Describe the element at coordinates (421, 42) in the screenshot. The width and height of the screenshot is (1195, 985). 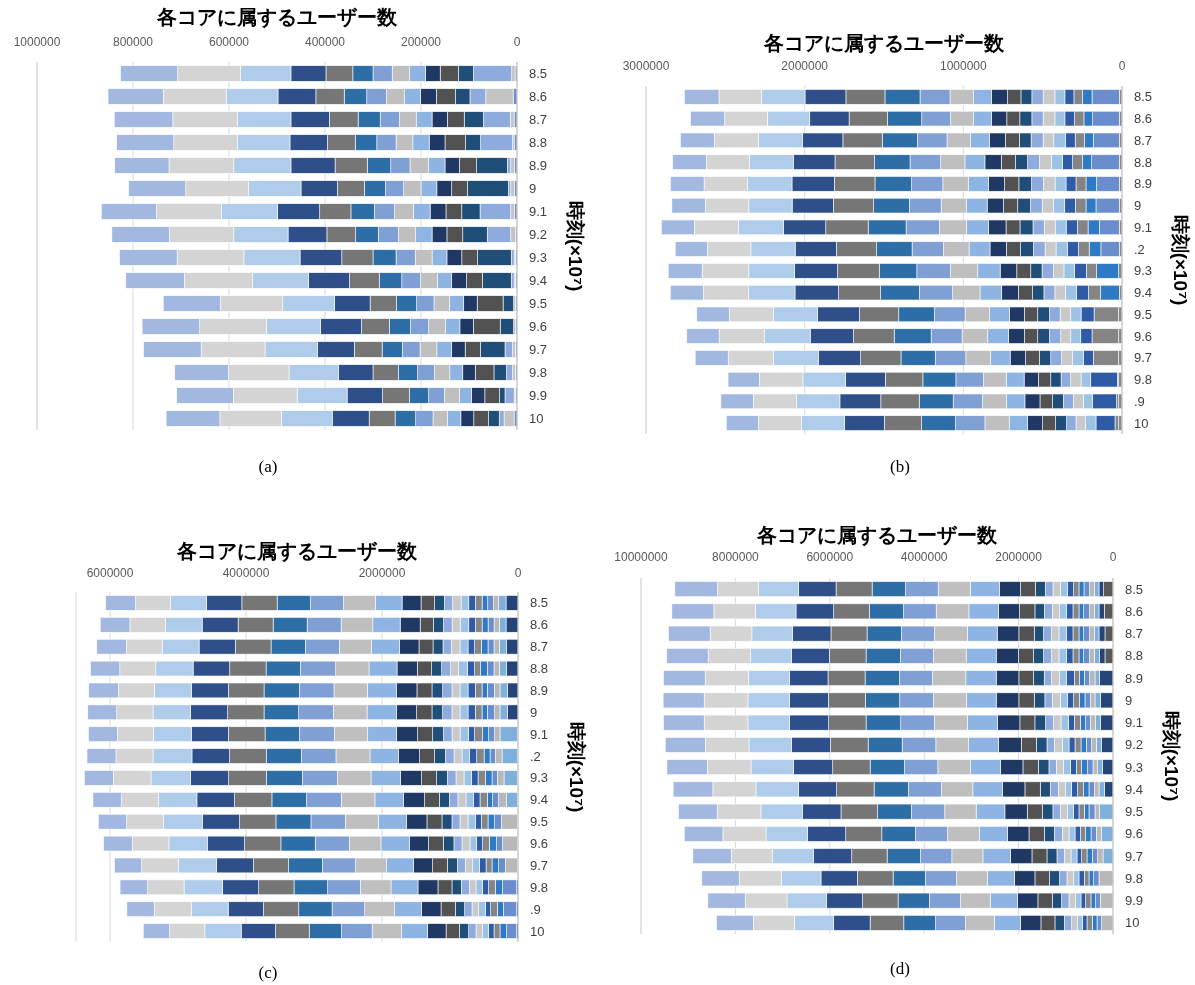
I see `x-tick-label: 200000` at that location.